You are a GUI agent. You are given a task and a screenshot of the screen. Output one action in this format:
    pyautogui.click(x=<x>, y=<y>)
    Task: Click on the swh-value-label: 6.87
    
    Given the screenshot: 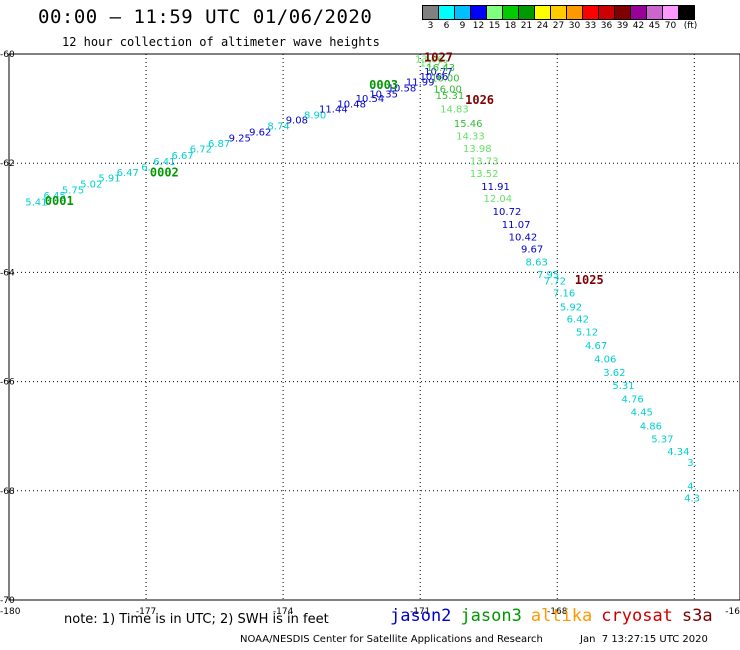 What is the action you would take?
    pyautogui.click(x=219, y=144)
    